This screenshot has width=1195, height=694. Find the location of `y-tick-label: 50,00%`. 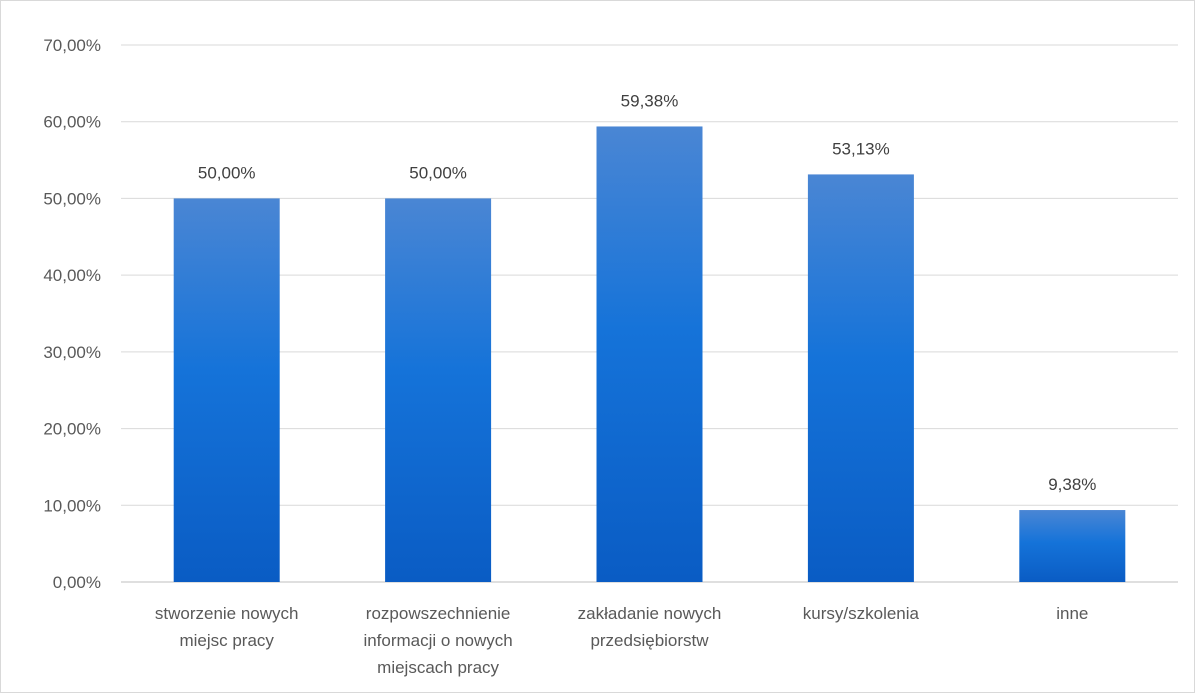

y-tick-label: 50,00% is located at coordinates (72, 198).